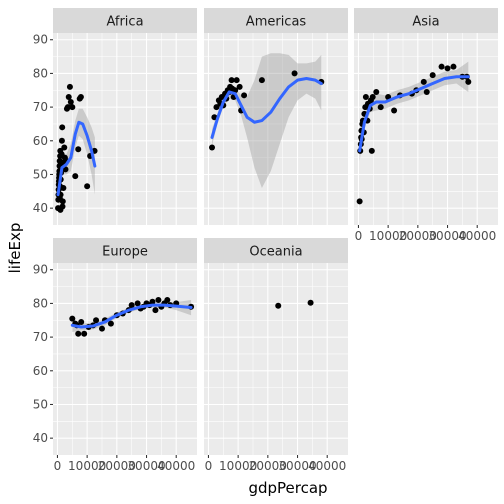 This screenshot has height=504, width=504. What do you see at coordinates (40, 73) in the screenshot?
I see `y-tick-label: 80` at bounding box center [40, 73].